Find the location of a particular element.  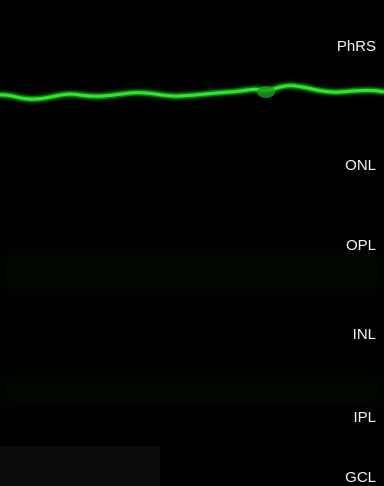

signal-core-line is located at coordinates (192, 92).